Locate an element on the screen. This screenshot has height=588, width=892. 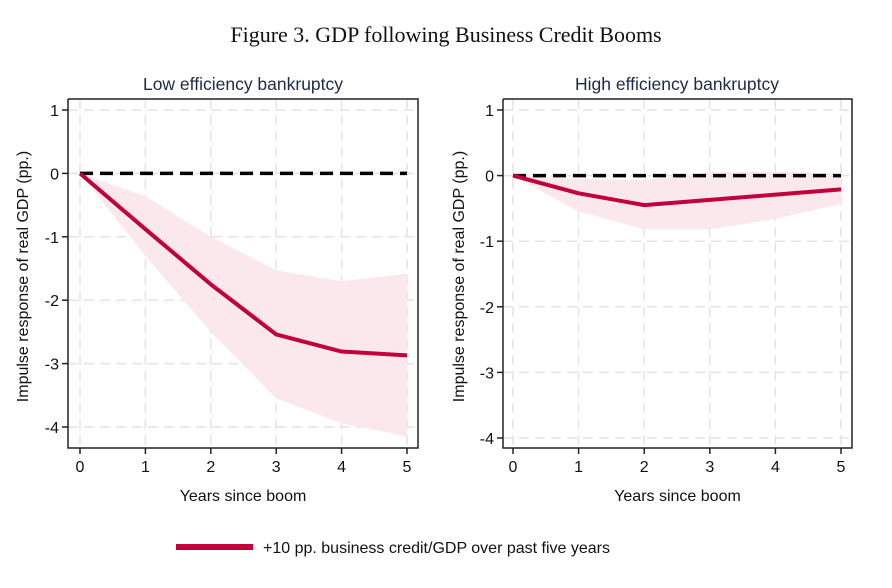
panel-title: High efficiency bankruptcy is located at coordinates (677, 84).